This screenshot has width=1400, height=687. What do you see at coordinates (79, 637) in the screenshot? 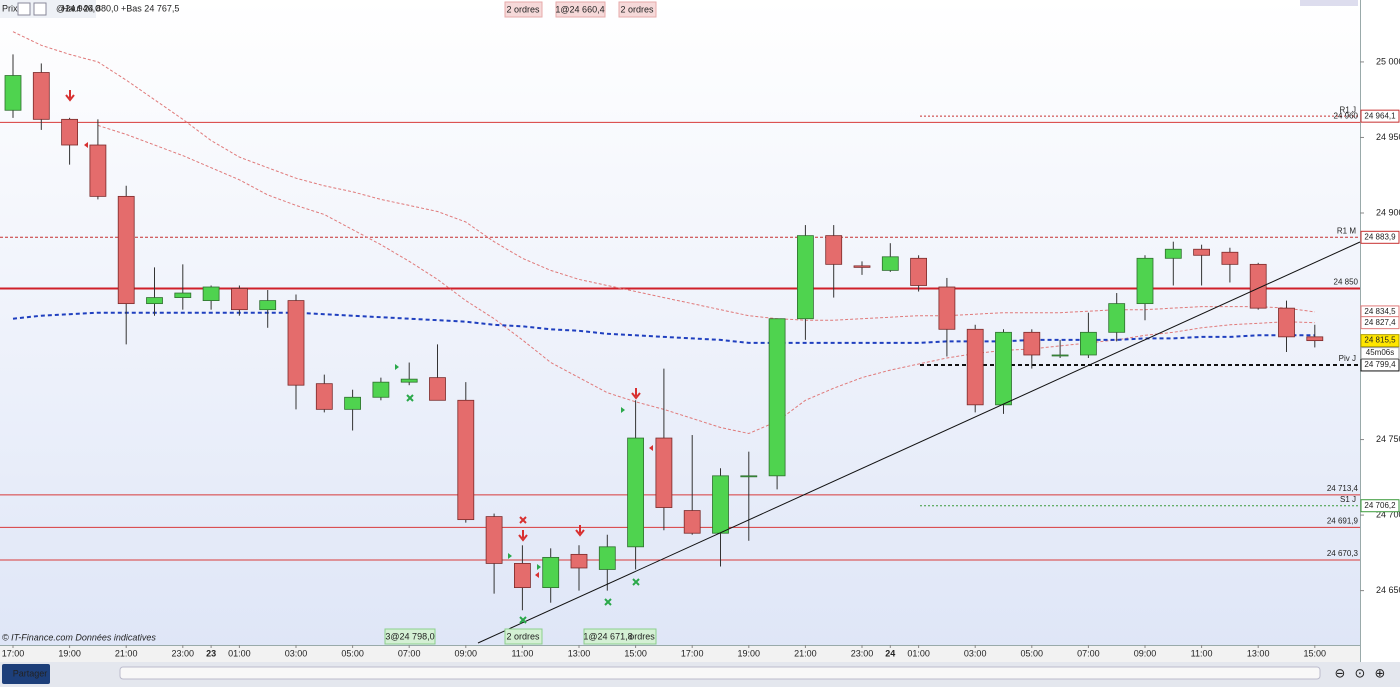
I see `credit: © IT-Finance.com Données indicatives` at bounding box center [79, 637].